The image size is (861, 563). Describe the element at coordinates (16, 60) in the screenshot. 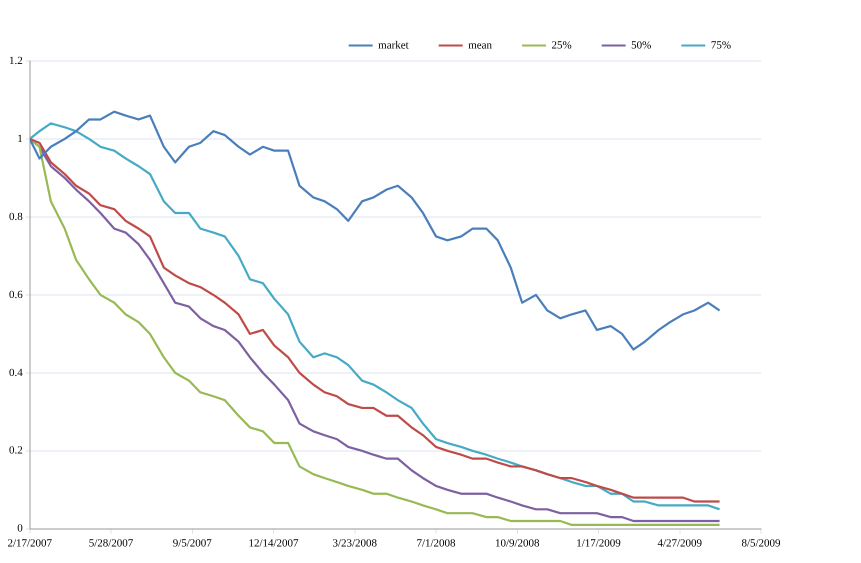

I see `y-tick-label: 1.2` at that location.